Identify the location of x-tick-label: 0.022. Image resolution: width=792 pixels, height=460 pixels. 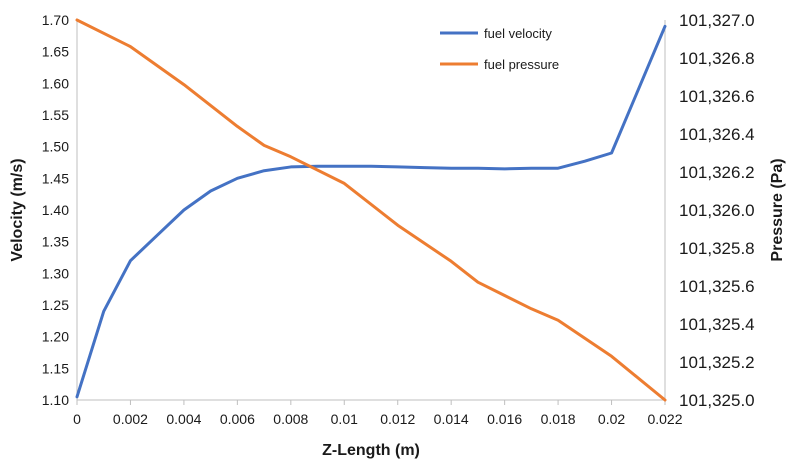
(664, 419).